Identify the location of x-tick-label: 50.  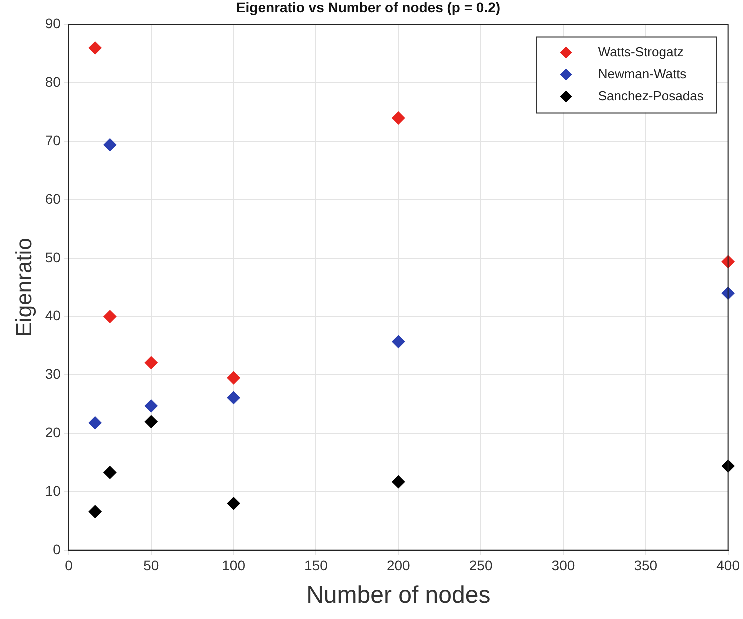
(152, 566).